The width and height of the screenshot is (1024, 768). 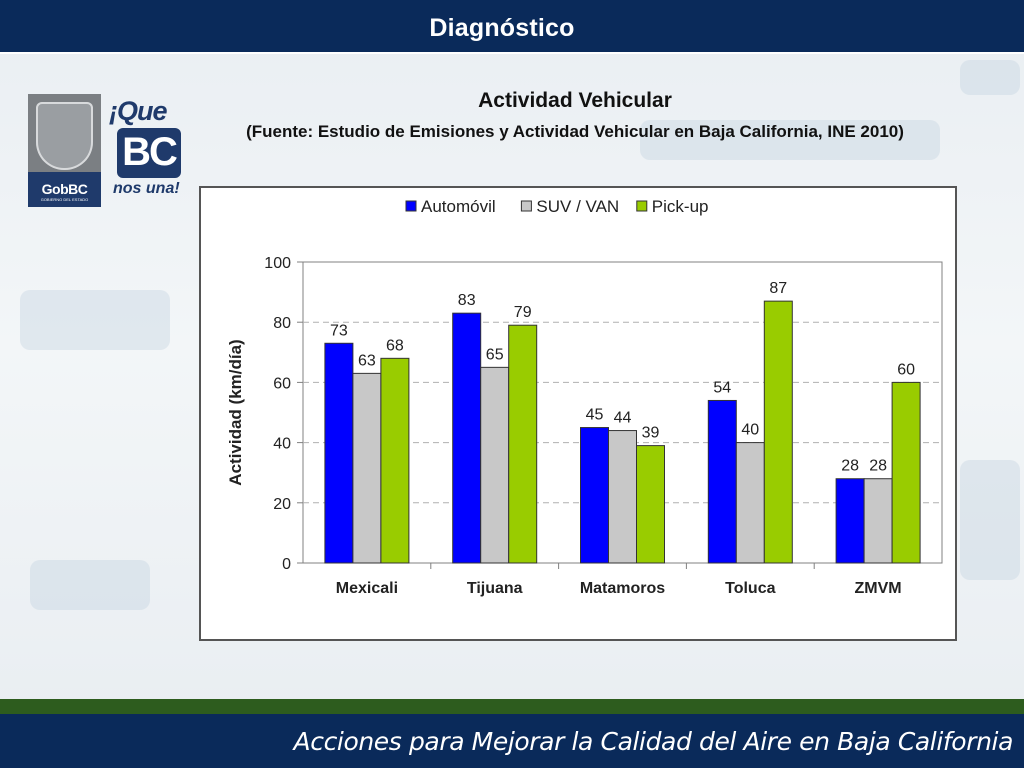 What do you see at coordinates (512, 706) in the screenshot?
I see `footer-accent-bar` at bounding box center [512, 706].